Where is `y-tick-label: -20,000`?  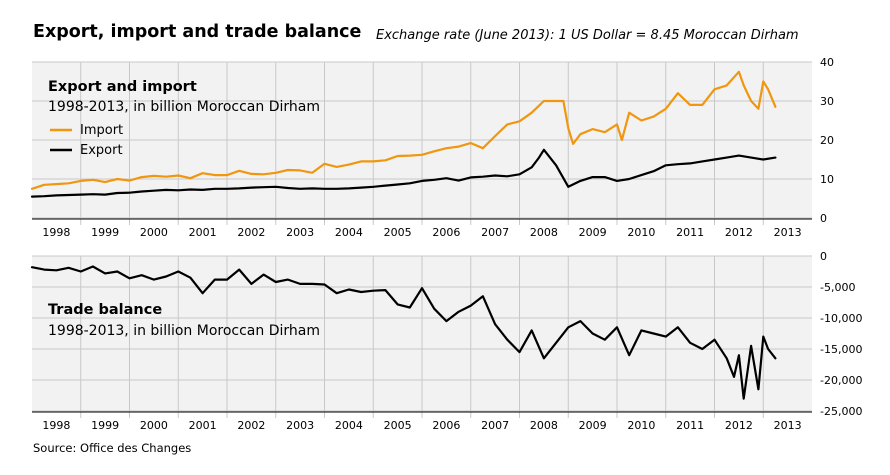 y-tick-label: -20,000 is located at coordinates (841, 380).